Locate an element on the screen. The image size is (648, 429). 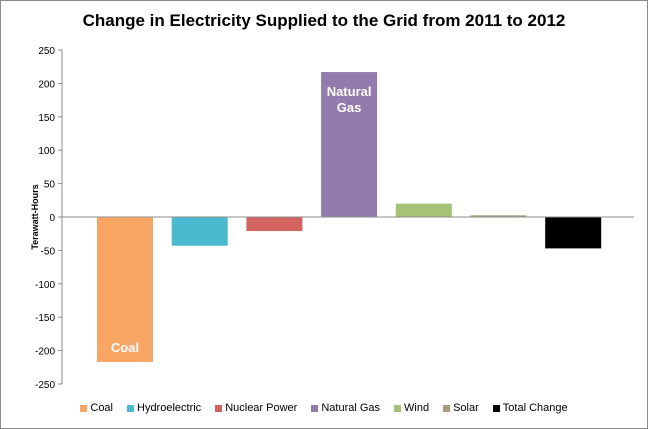
legend-item: Solar is located at coordinates (461, 408).